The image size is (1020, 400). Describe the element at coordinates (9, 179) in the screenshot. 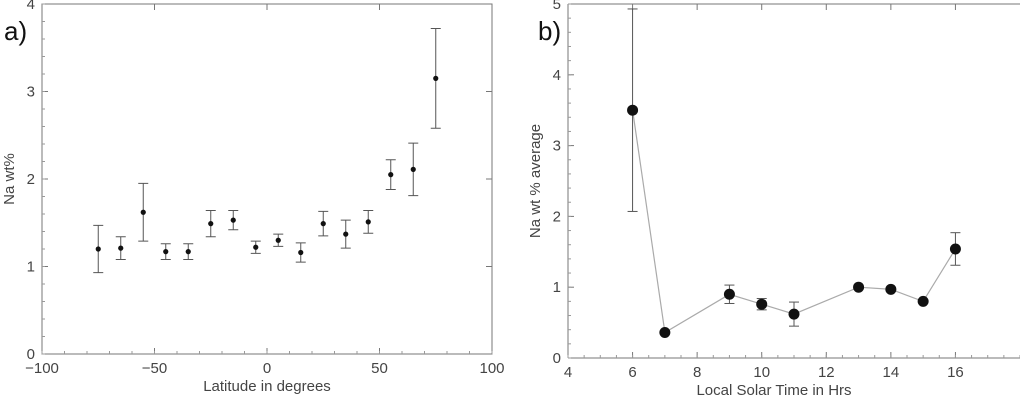

I see `y-axis-title: Na wt%` at that location.